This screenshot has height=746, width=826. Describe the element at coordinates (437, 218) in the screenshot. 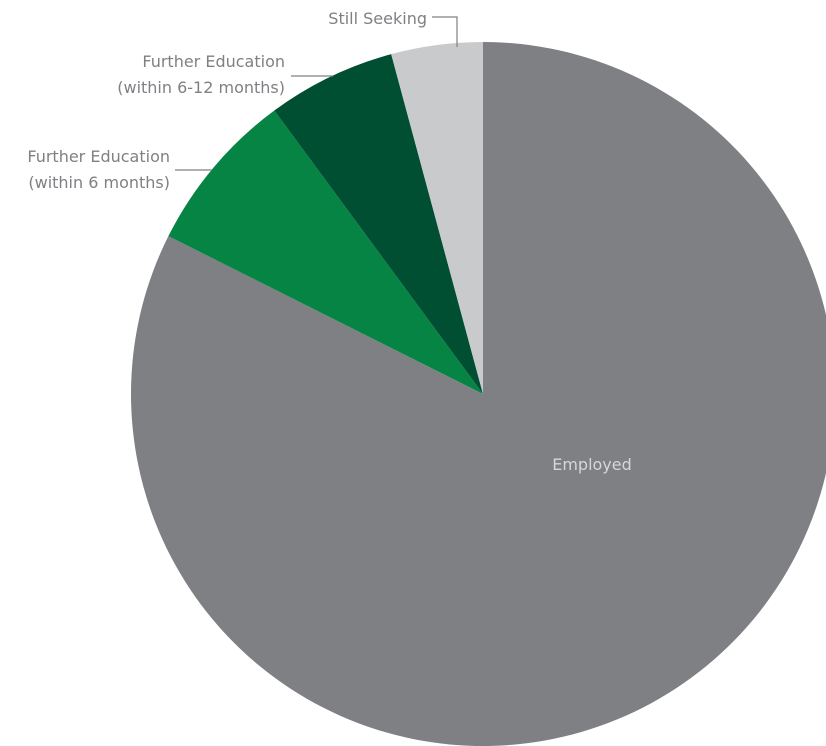

I see `pie-slice-still-seeking` at that location.